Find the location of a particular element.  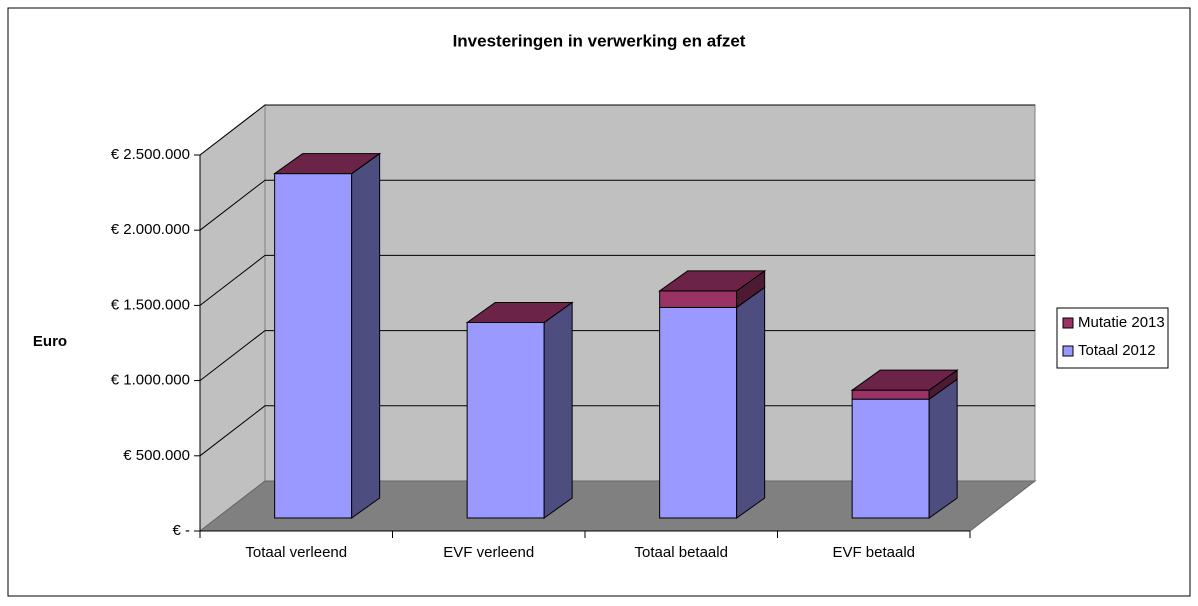

x-tick-label: EVF betaald is located at coordinates (873, 552).